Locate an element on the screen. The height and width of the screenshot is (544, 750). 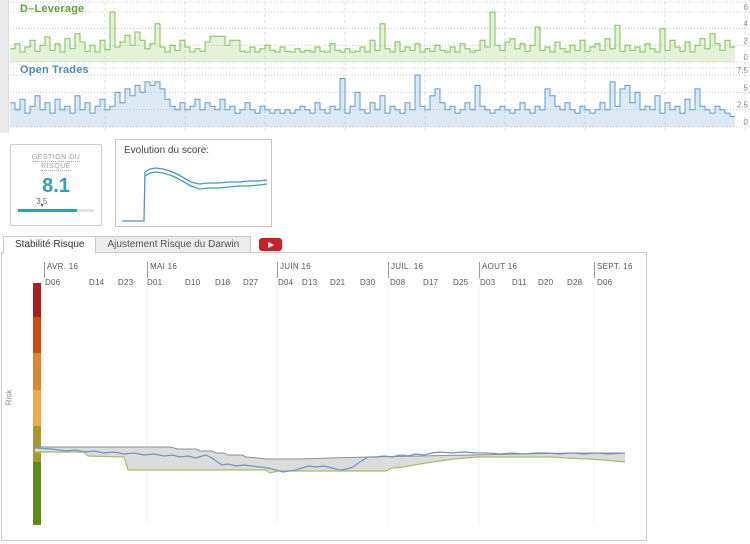
score-evolution-chart is located at coordinates (195, 194).